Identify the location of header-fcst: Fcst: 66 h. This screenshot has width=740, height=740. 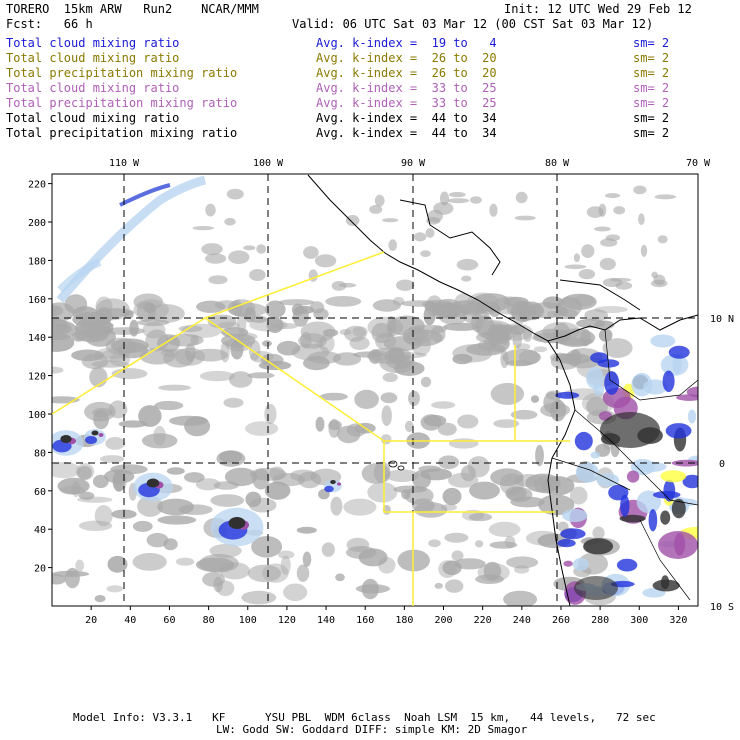
(49, 24).